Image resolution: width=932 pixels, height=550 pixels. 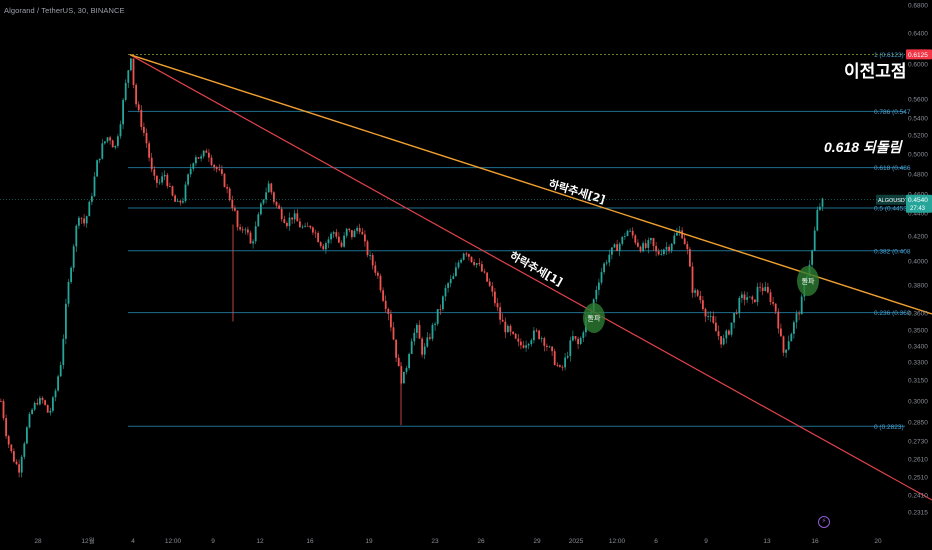 I want to click on chart-title: Algorand / TetherUS, 30, BINANCE, so click(x=64, y=10).